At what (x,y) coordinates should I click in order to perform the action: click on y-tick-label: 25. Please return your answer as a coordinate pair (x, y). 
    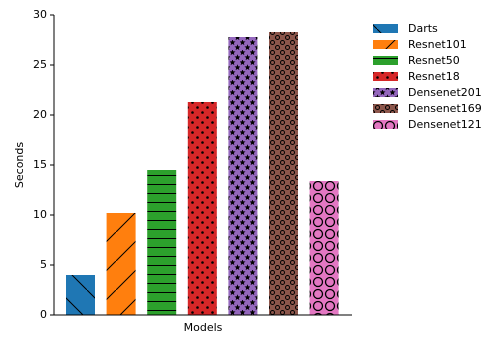
    Looking at the image, I should click on (40, 64).